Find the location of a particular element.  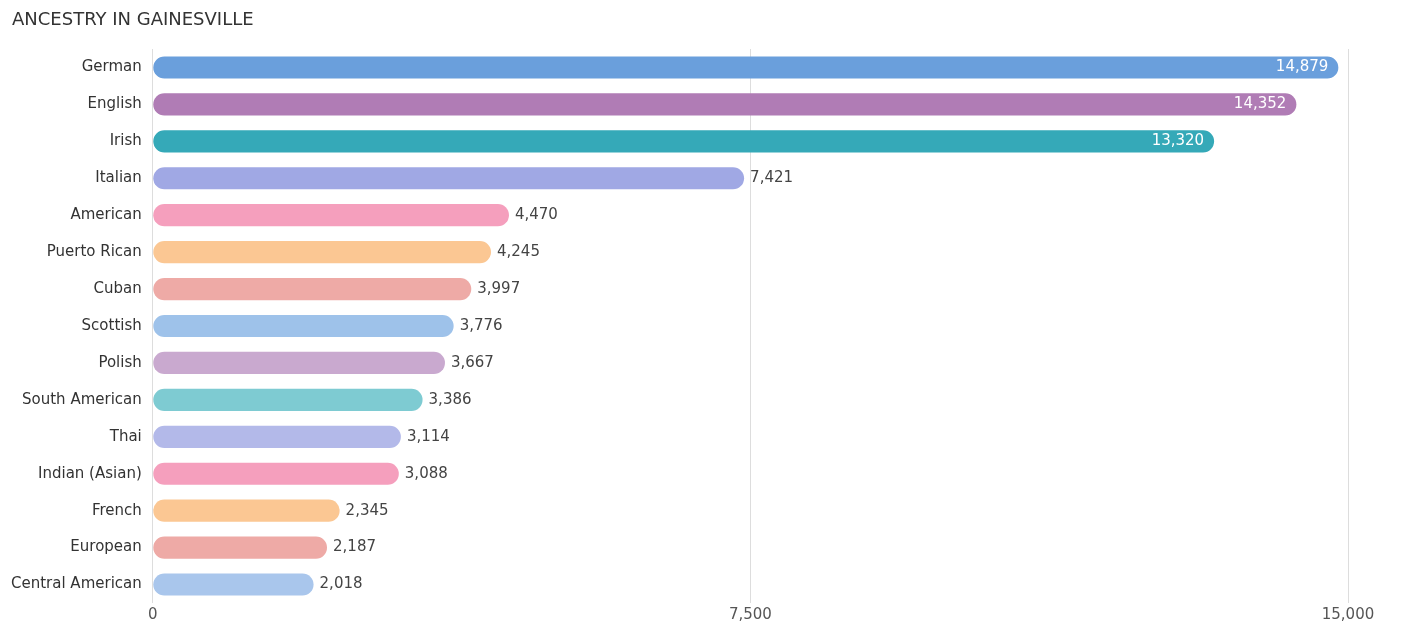

data-label: 3,997 is located at coordinates (499, 287).